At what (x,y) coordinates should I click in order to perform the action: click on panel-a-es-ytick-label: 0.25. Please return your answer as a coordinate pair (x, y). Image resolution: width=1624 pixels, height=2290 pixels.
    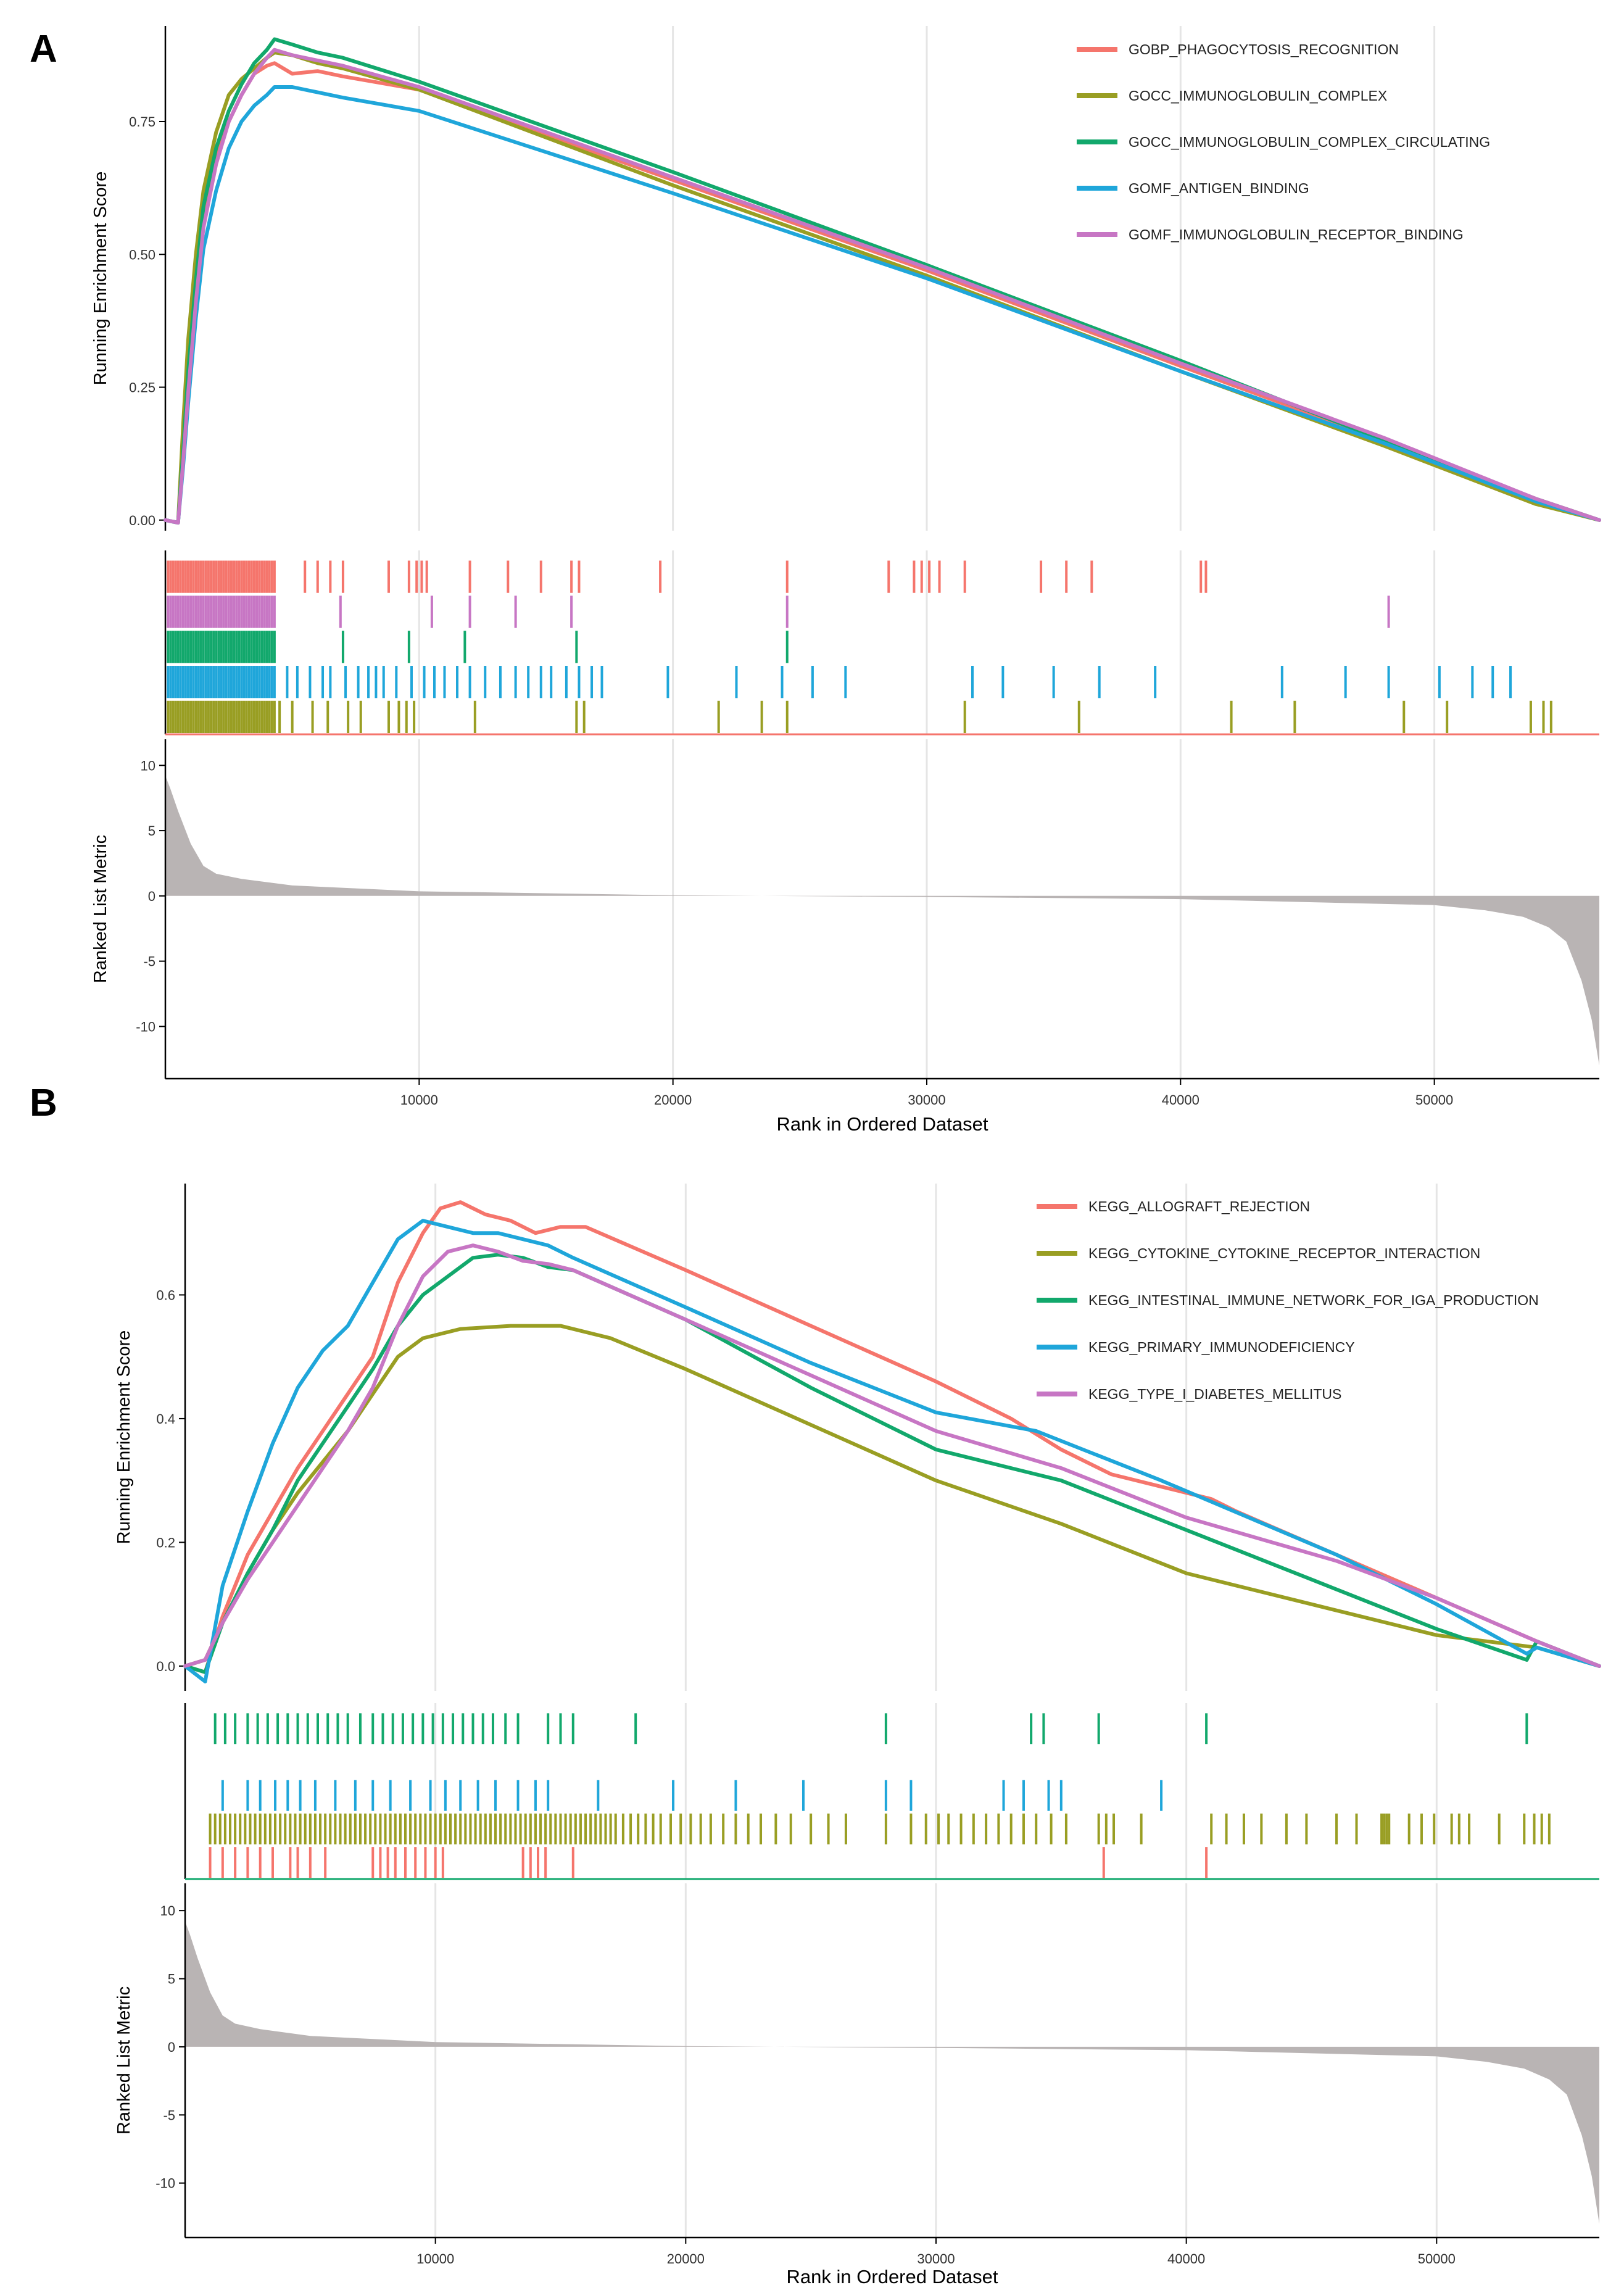
    Looking at the image, I should click on (142, 388).